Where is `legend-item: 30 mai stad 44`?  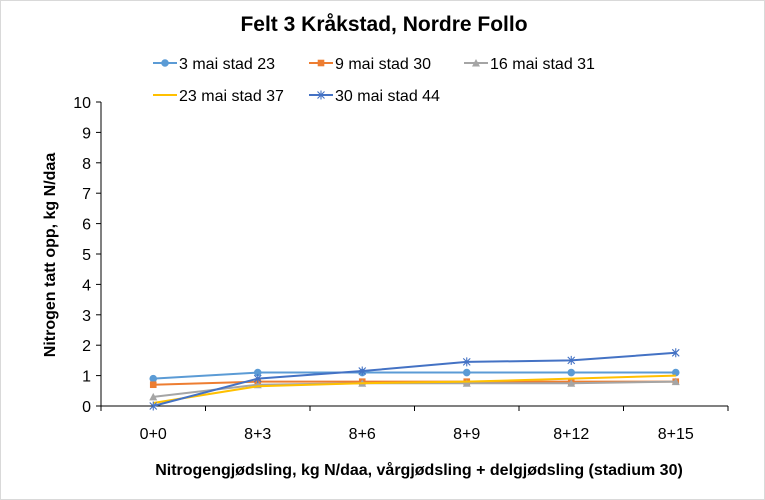 legend-item: 30 mai stad 44 is located at coordinates (374, 96).